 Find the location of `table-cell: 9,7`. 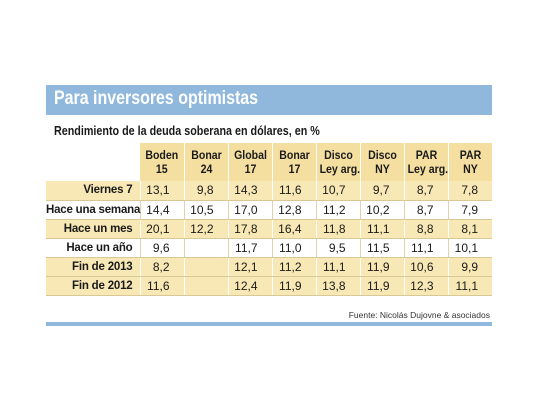

table-cell: 9,7 is located at coordinates (381, 191).